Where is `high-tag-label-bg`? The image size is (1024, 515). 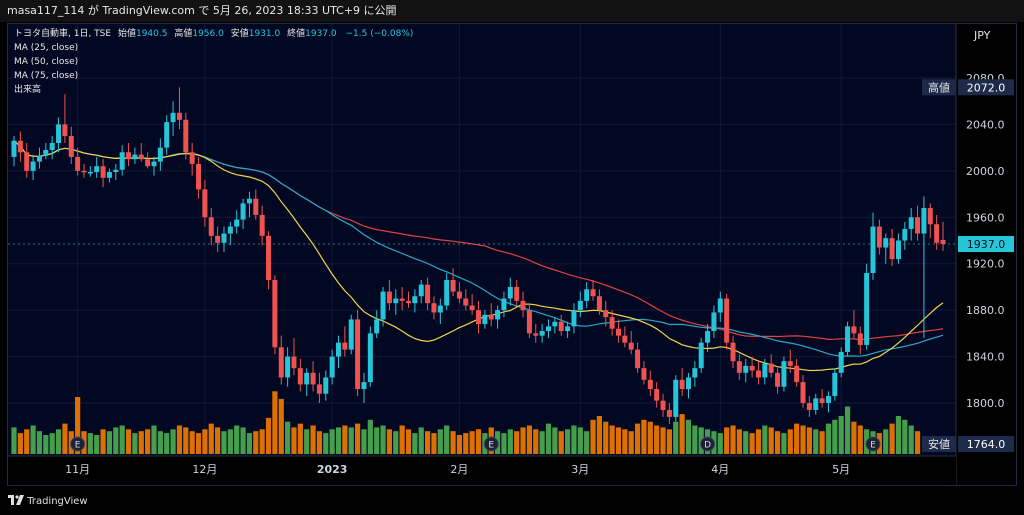
high-tag-label-bg is located at coordinates (939, 87).